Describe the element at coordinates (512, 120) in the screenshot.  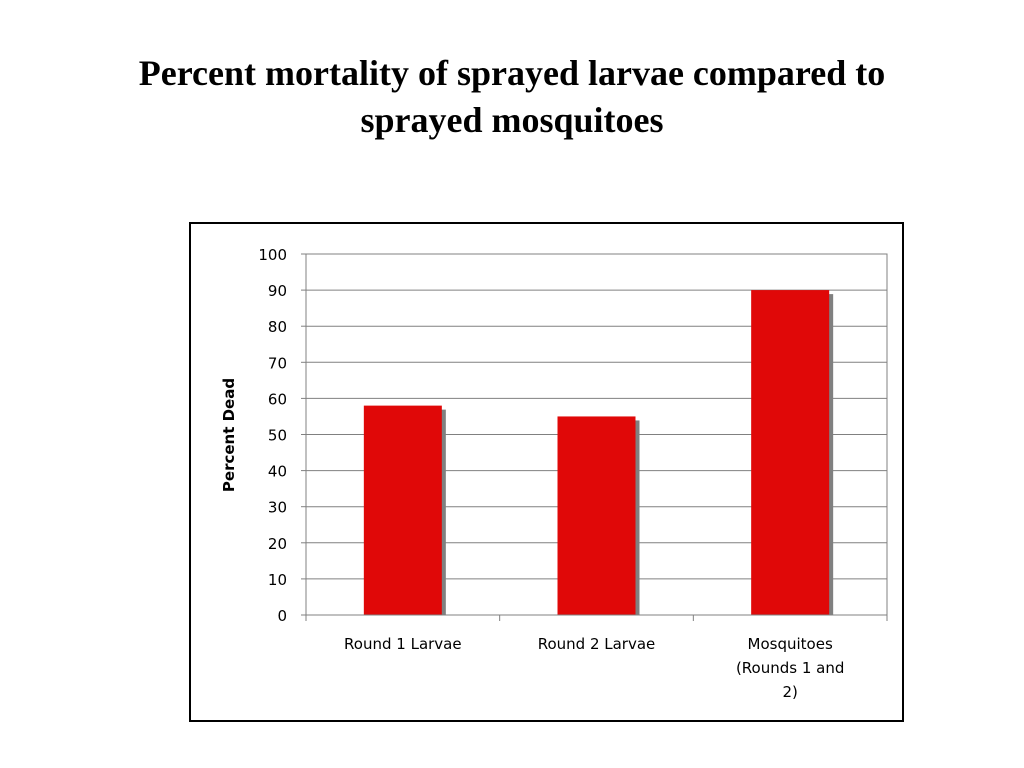
I see `slide-title-line-2: sprayed mosquitoes` at that location.